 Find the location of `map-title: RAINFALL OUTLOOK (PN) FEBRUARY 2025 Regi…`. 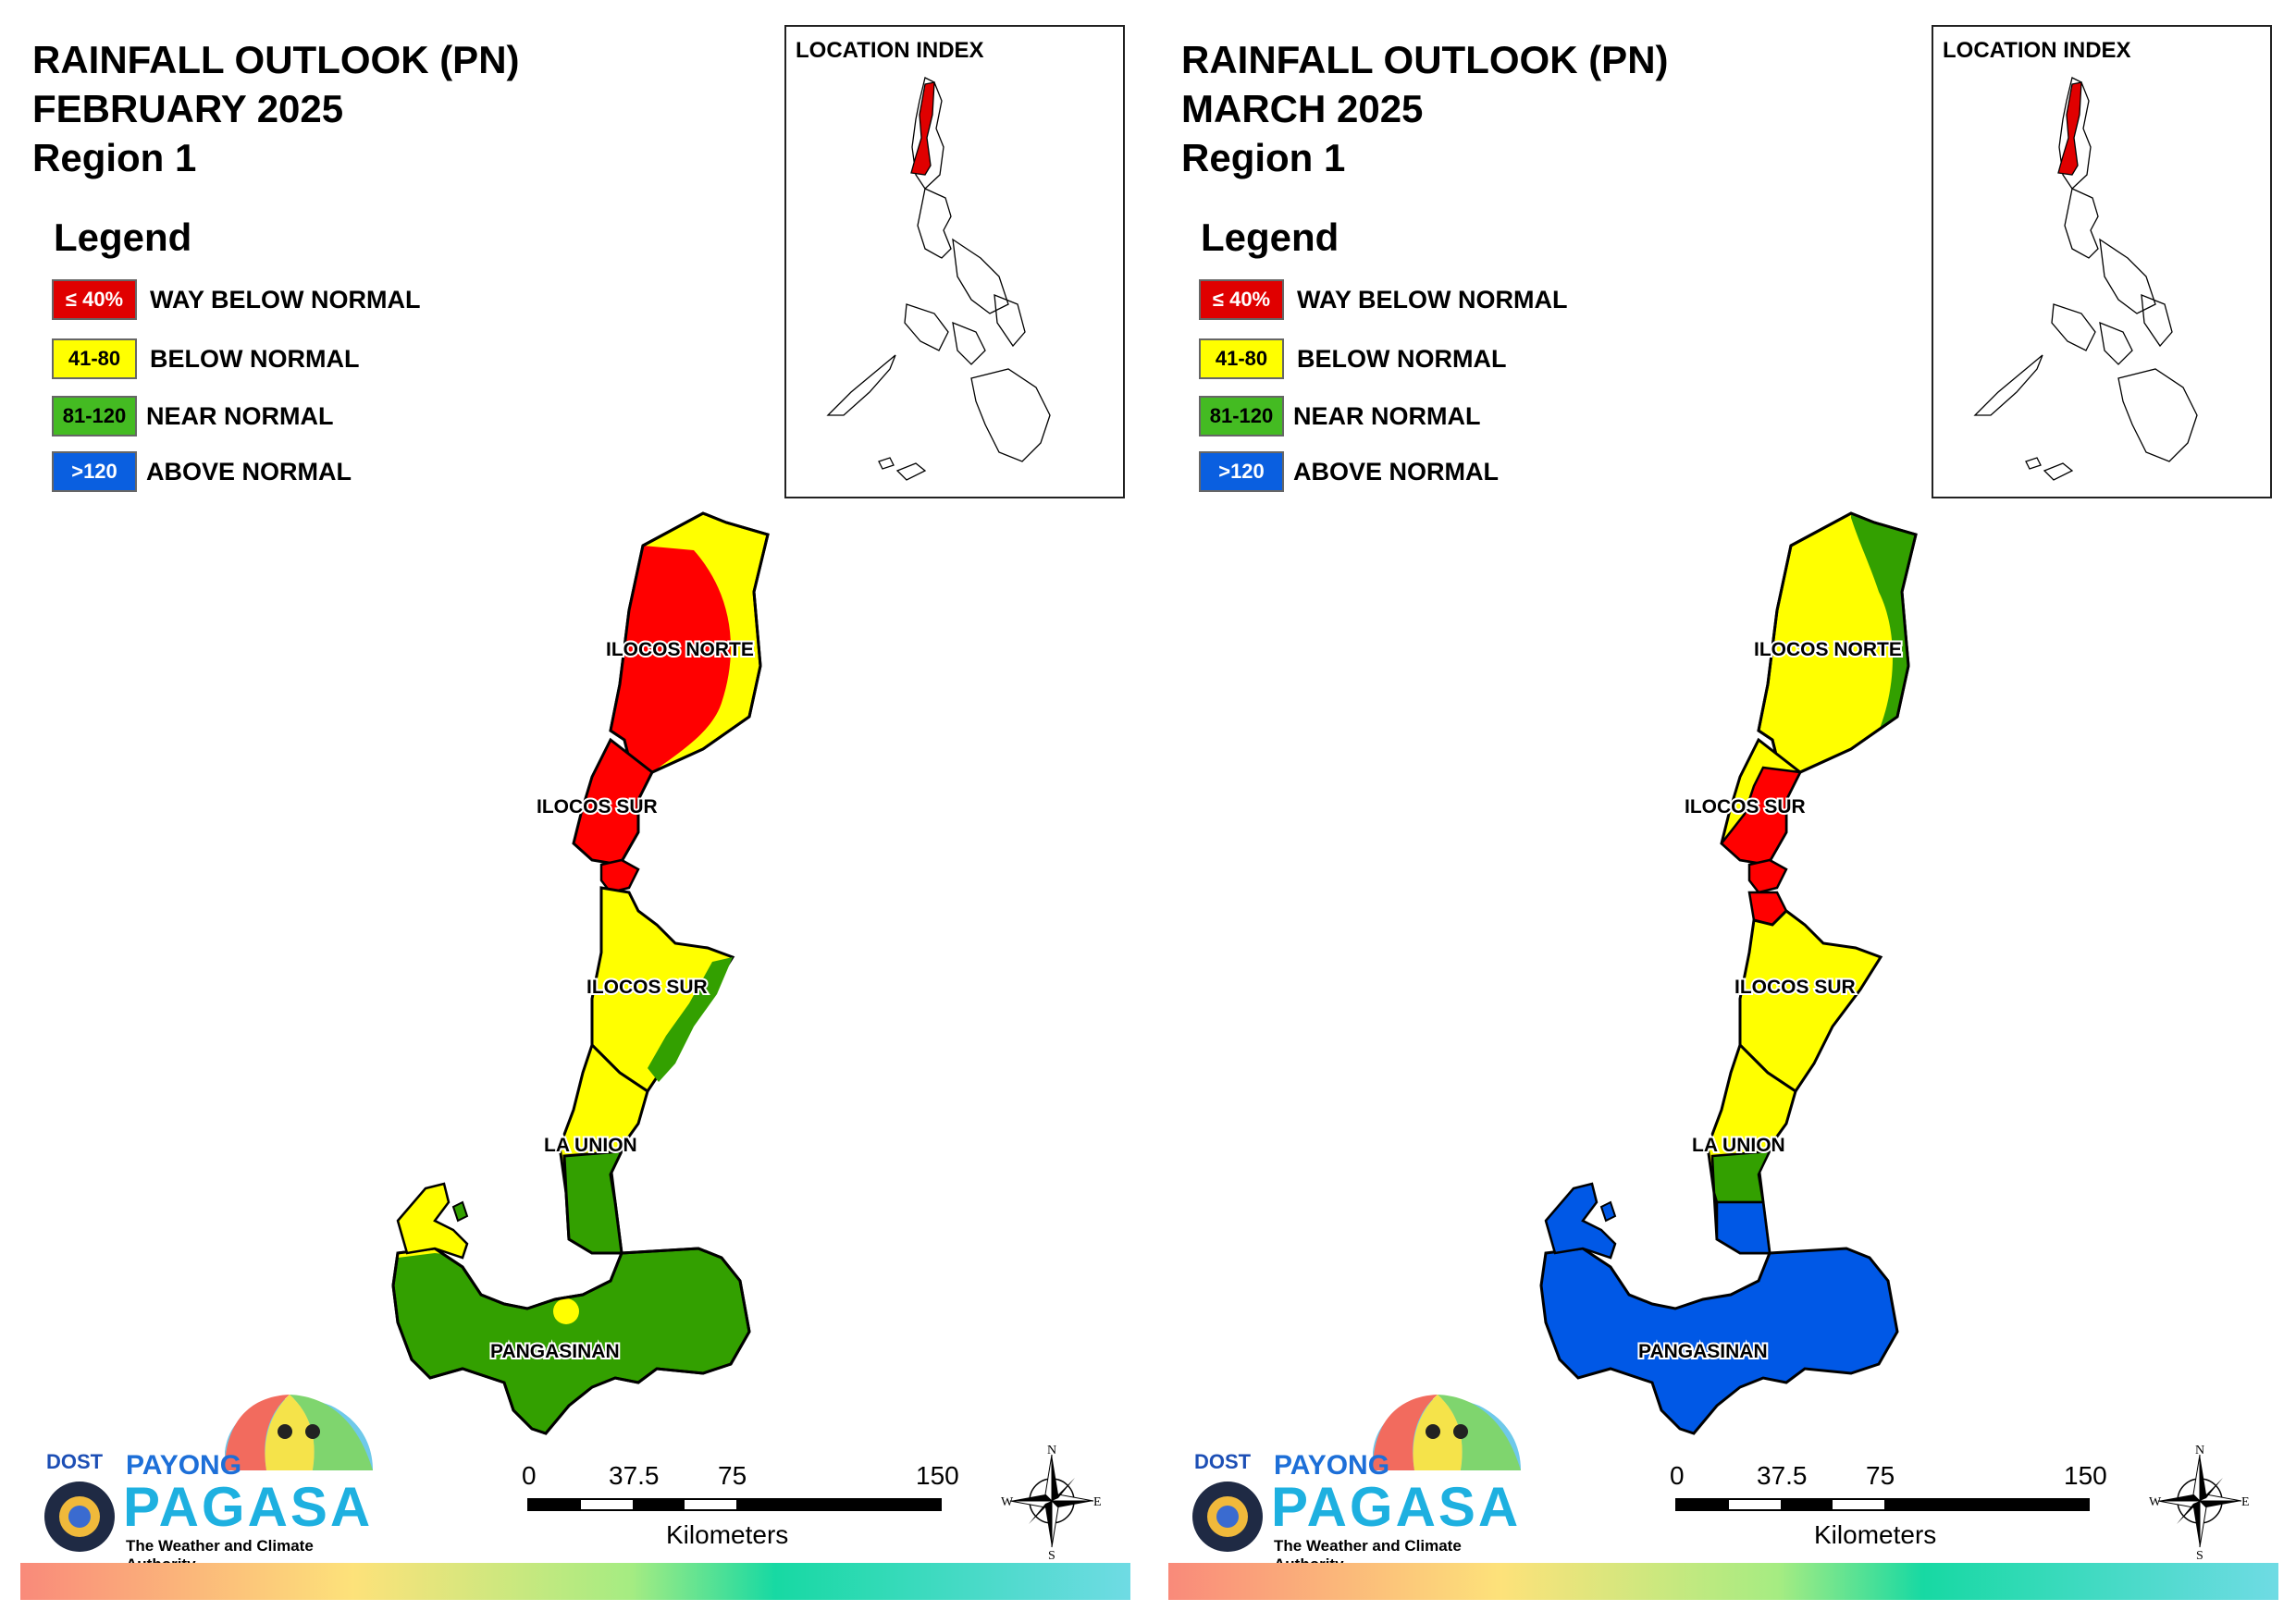

map-title: RAINFALL OUTLOOK (PN) FEBRUARY 2025 Regi… is located at coordinates (276, 108).